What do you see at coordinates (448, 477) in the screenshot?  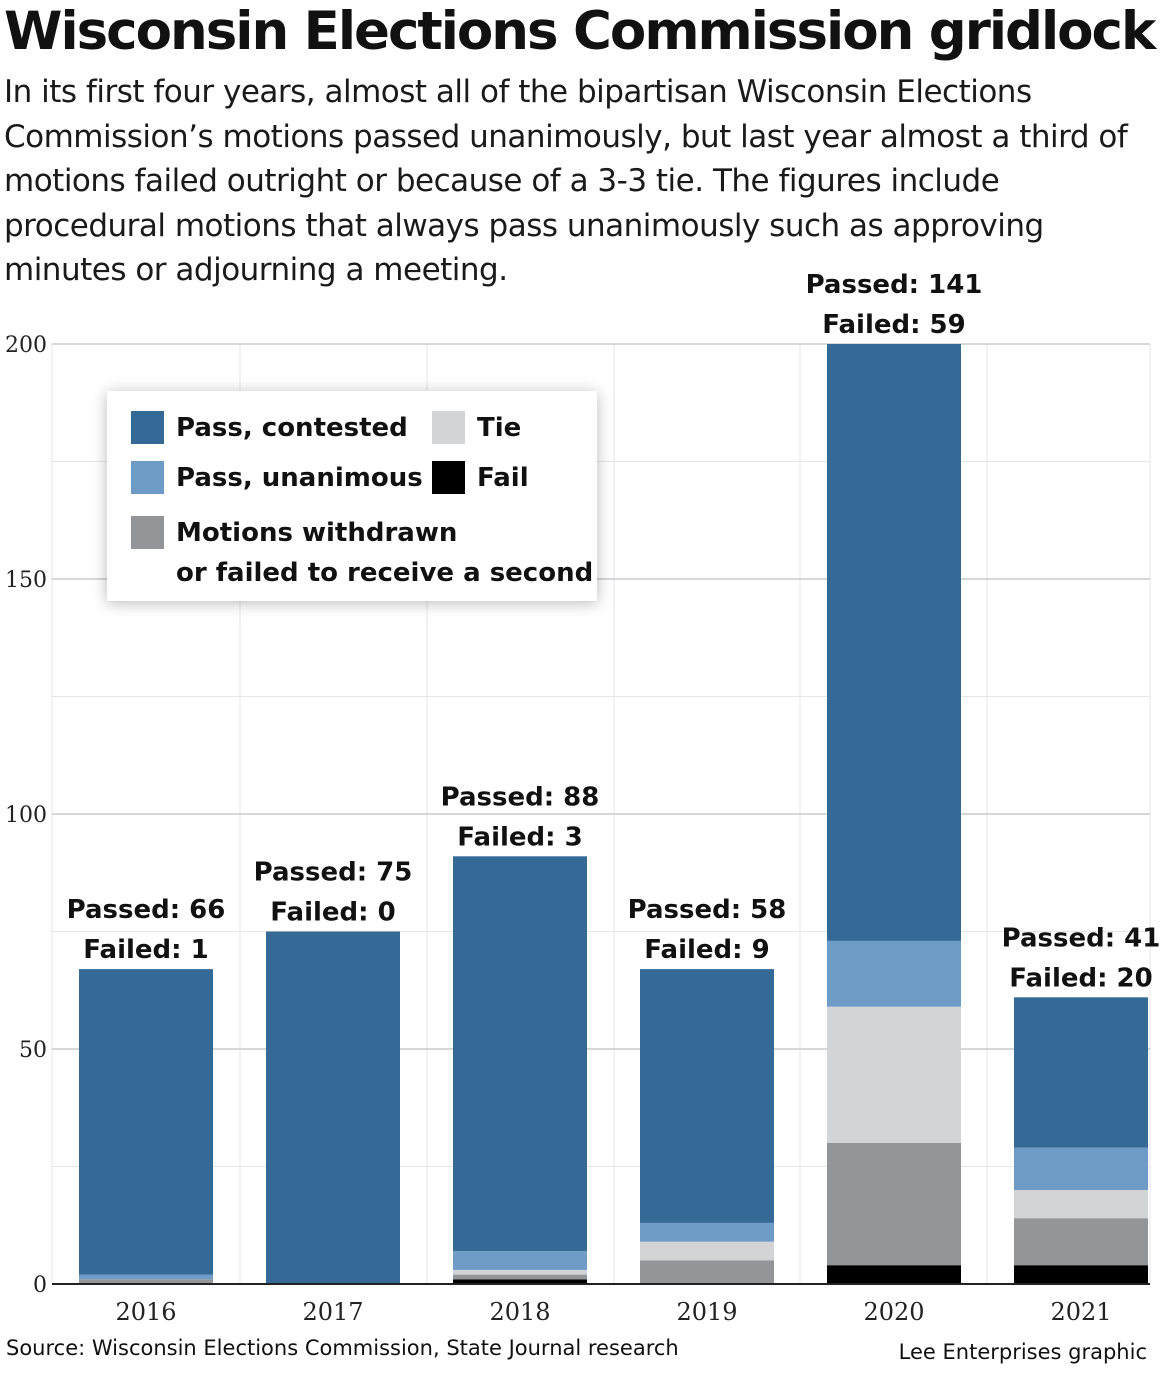 I see `legend-swatch-fail` at bounding box center [448, 477].